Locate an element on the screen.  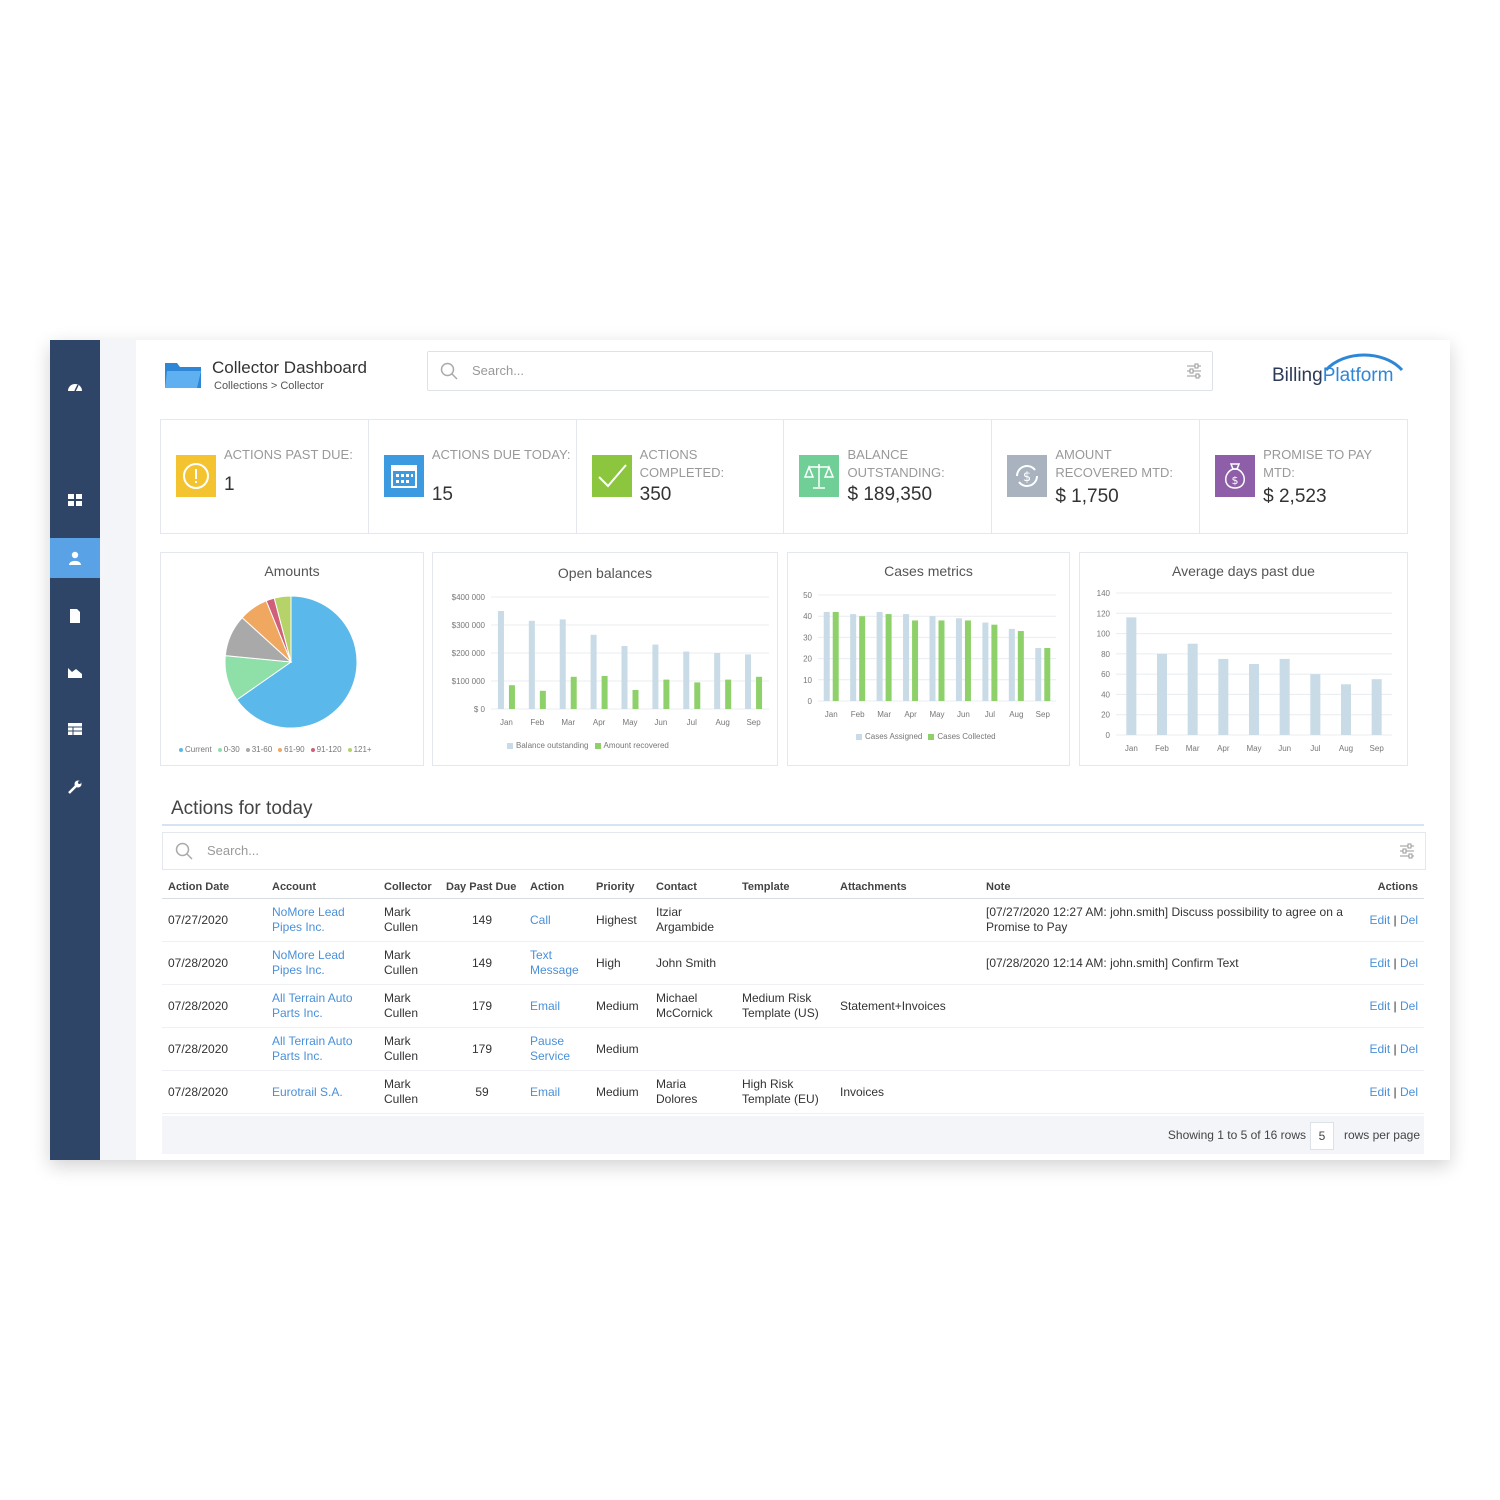
kpi-amount-recovered: $ Amount recovered MTD: $ 1,750 is located at coordinates (1096, 476).